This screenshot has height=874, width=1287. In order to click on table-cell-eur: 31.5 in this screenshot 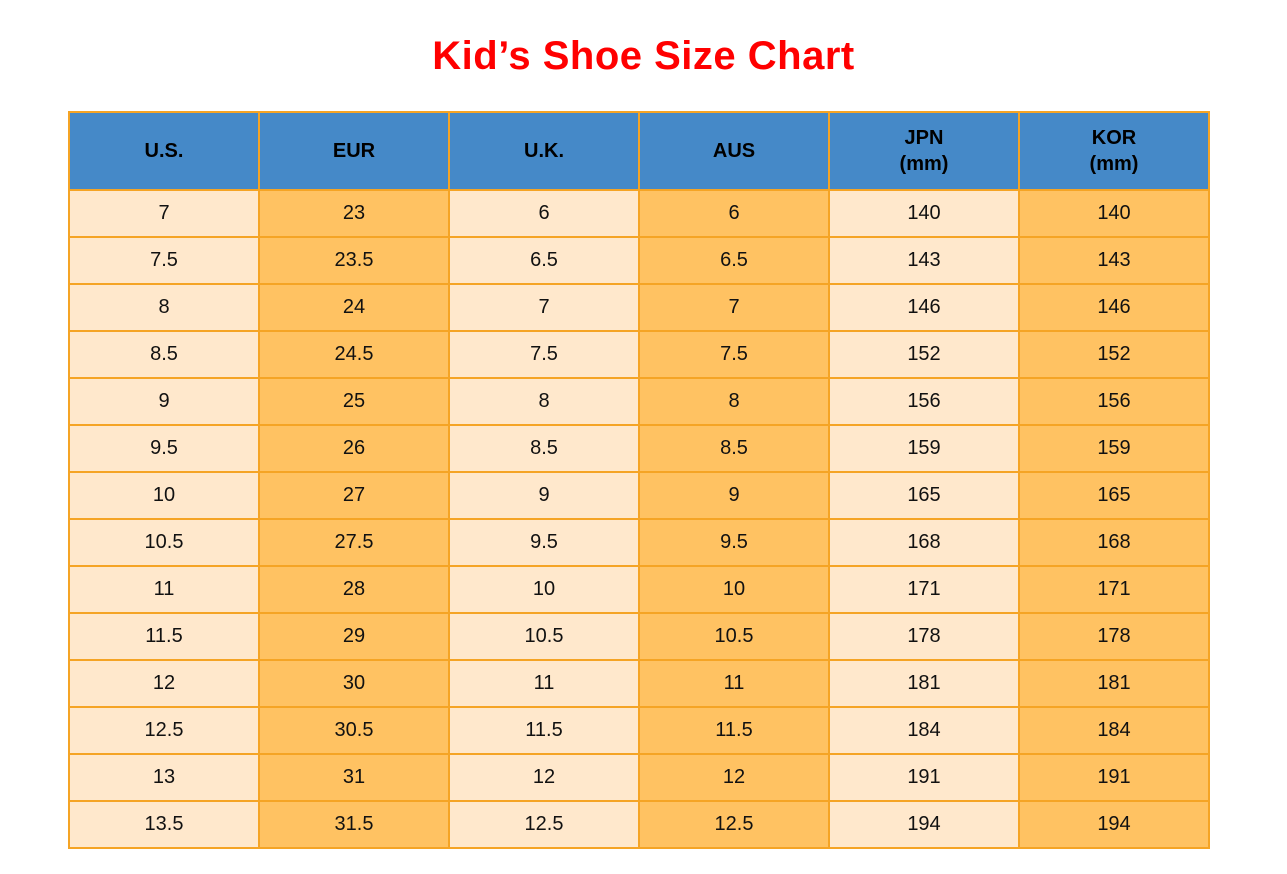, I will do `click(354, 824)`.